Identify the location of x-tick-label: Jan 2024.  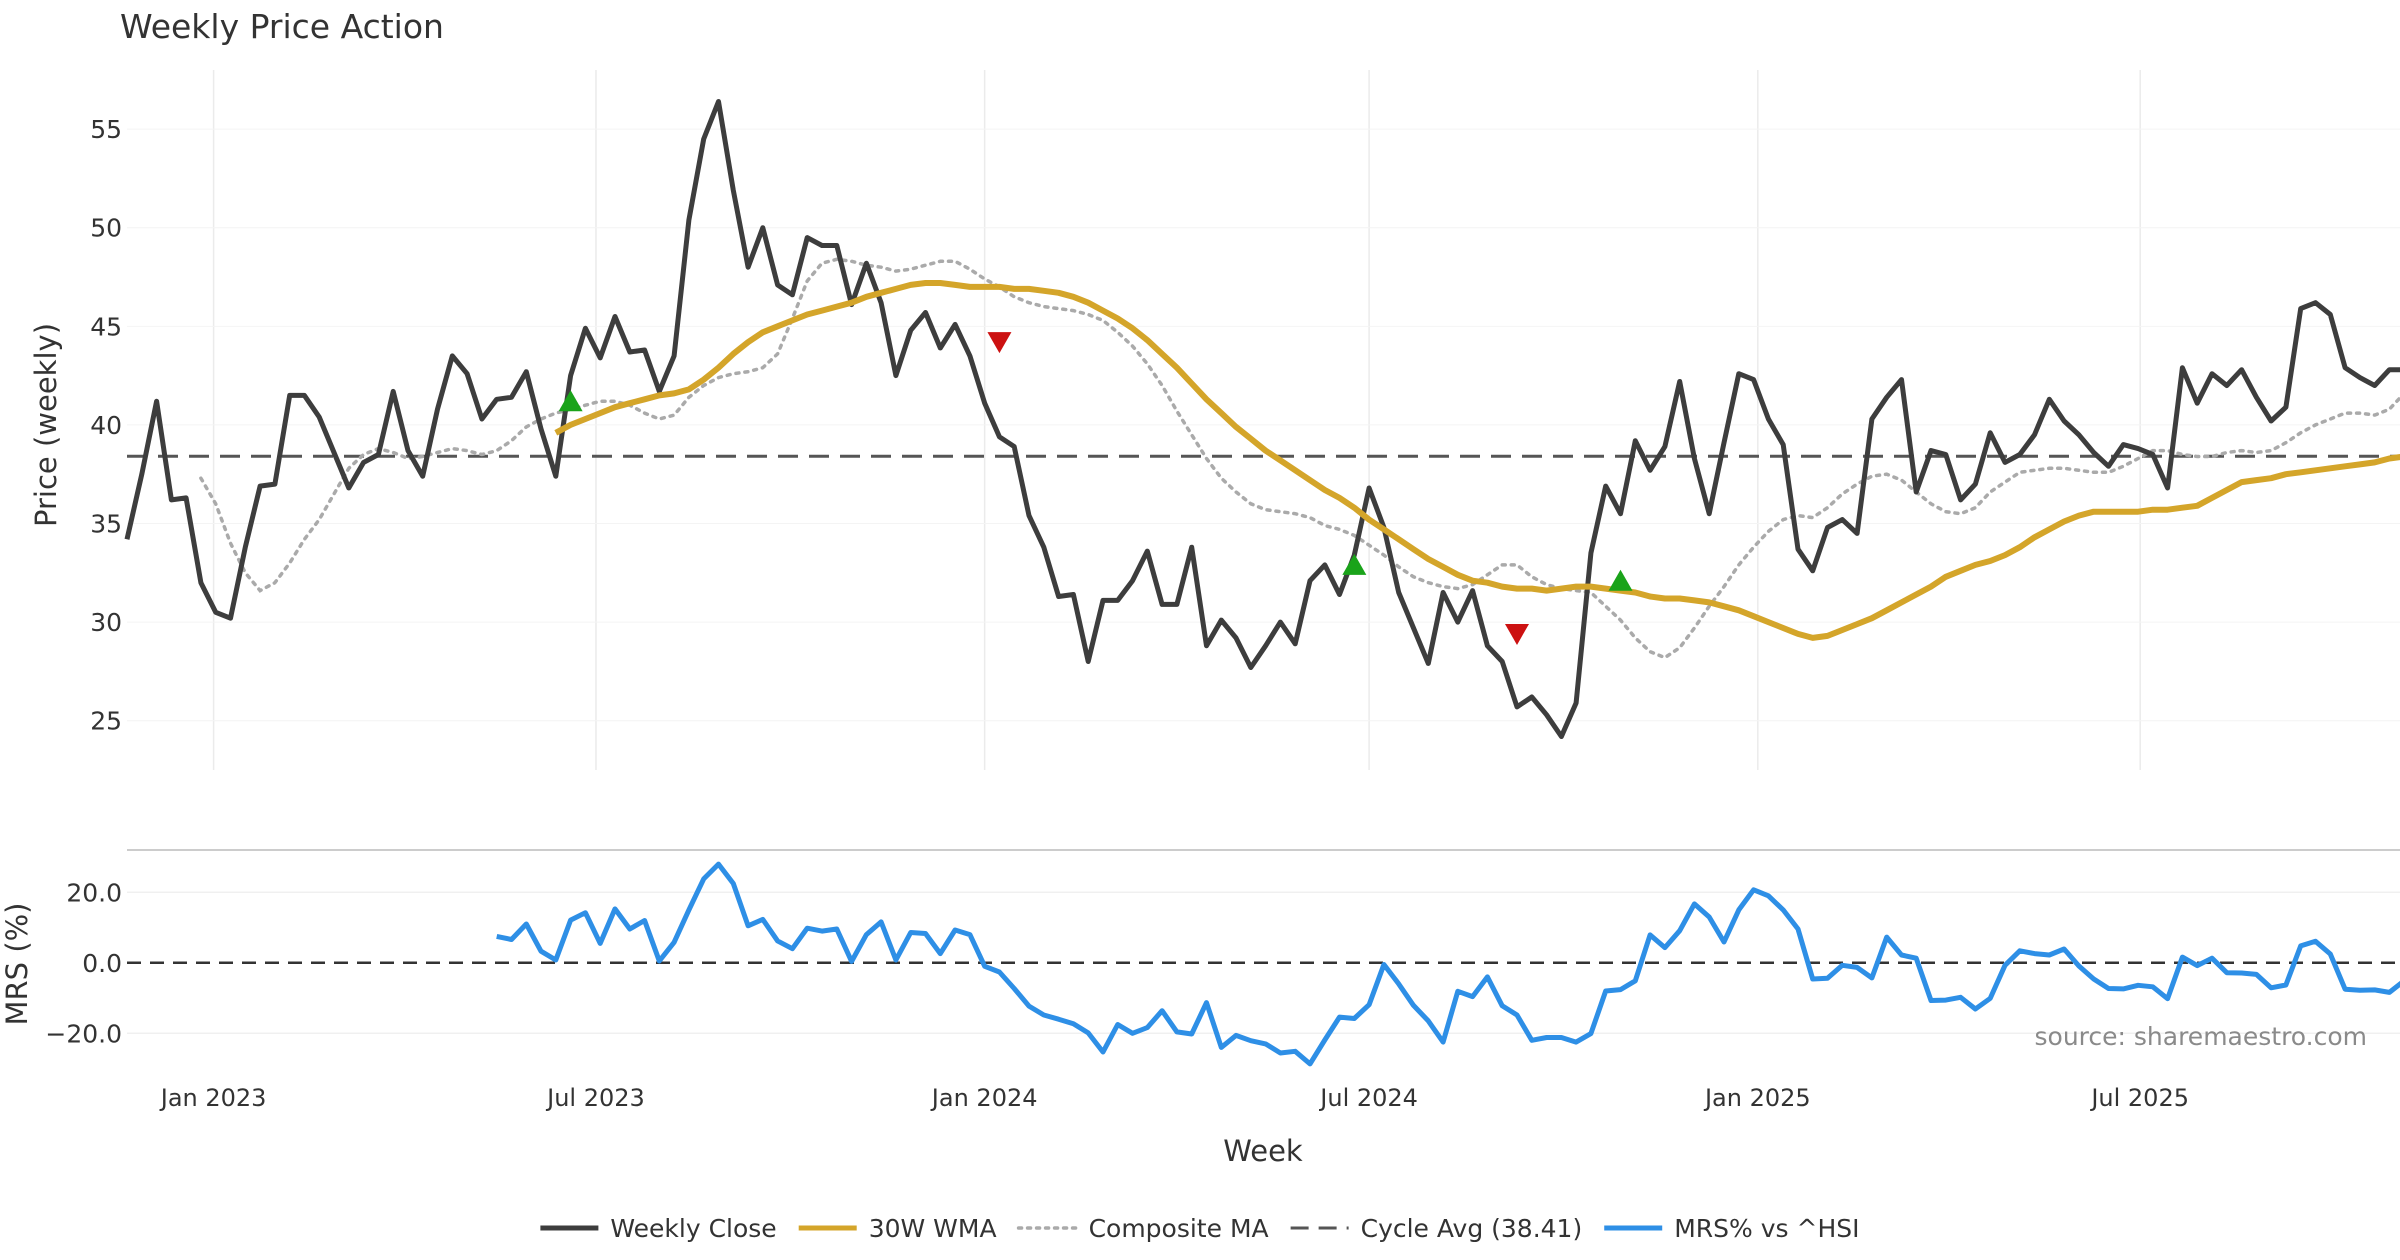
(984, 1098).